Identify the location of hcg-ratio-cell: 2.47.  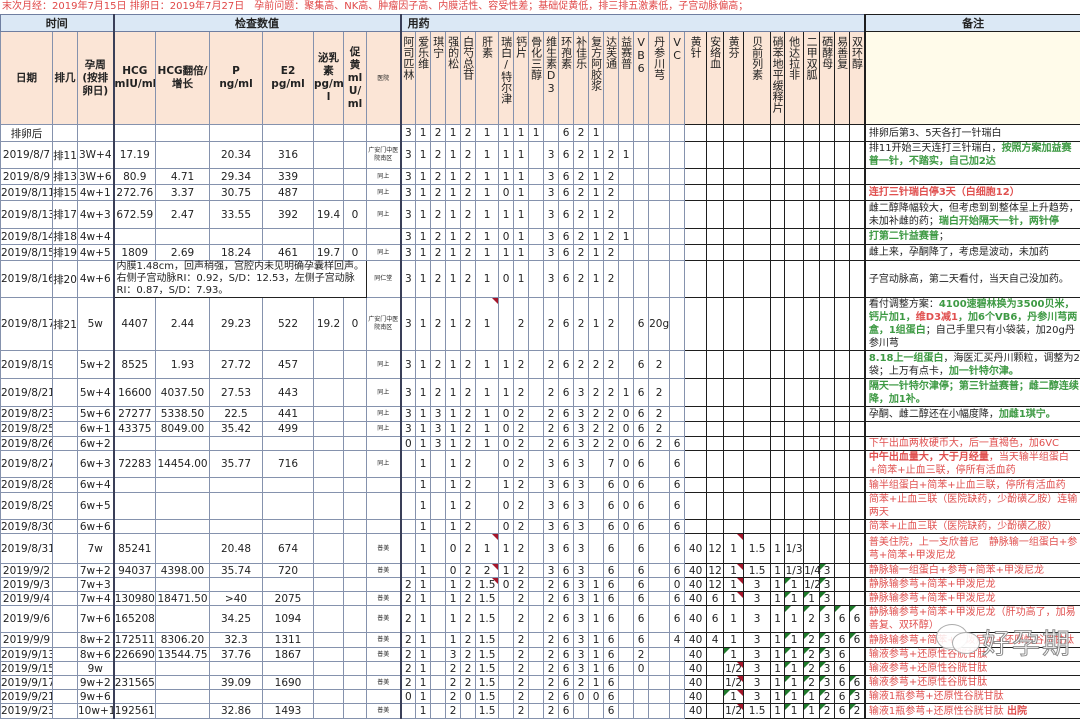
(183, 215).